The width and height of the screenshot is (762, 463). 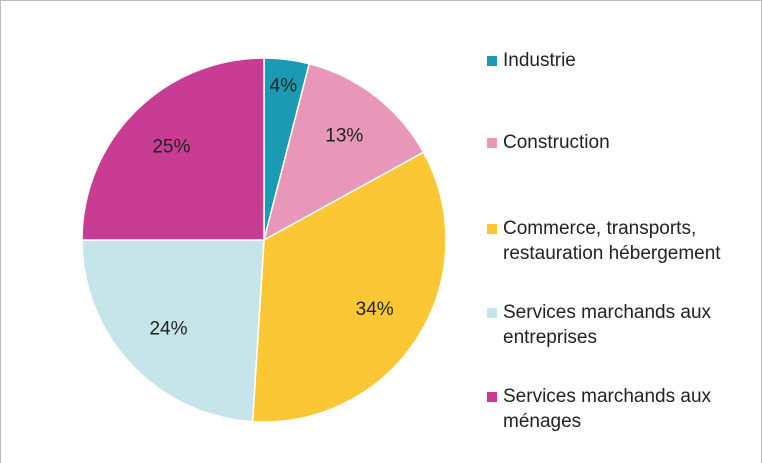 I want to click on legend-item: Industrie, so click(x=618, y=60).